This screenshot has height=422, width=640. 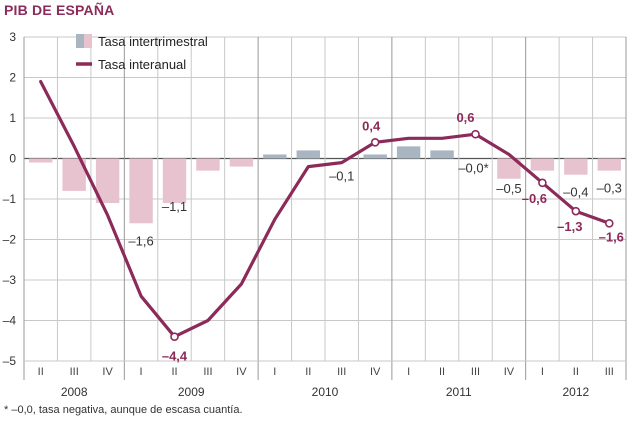 What do you see at coordinates (142, 64) in the screenshot?
I see `legend-label-interanual: Tasa interanual` at bounding box center [142, 64].